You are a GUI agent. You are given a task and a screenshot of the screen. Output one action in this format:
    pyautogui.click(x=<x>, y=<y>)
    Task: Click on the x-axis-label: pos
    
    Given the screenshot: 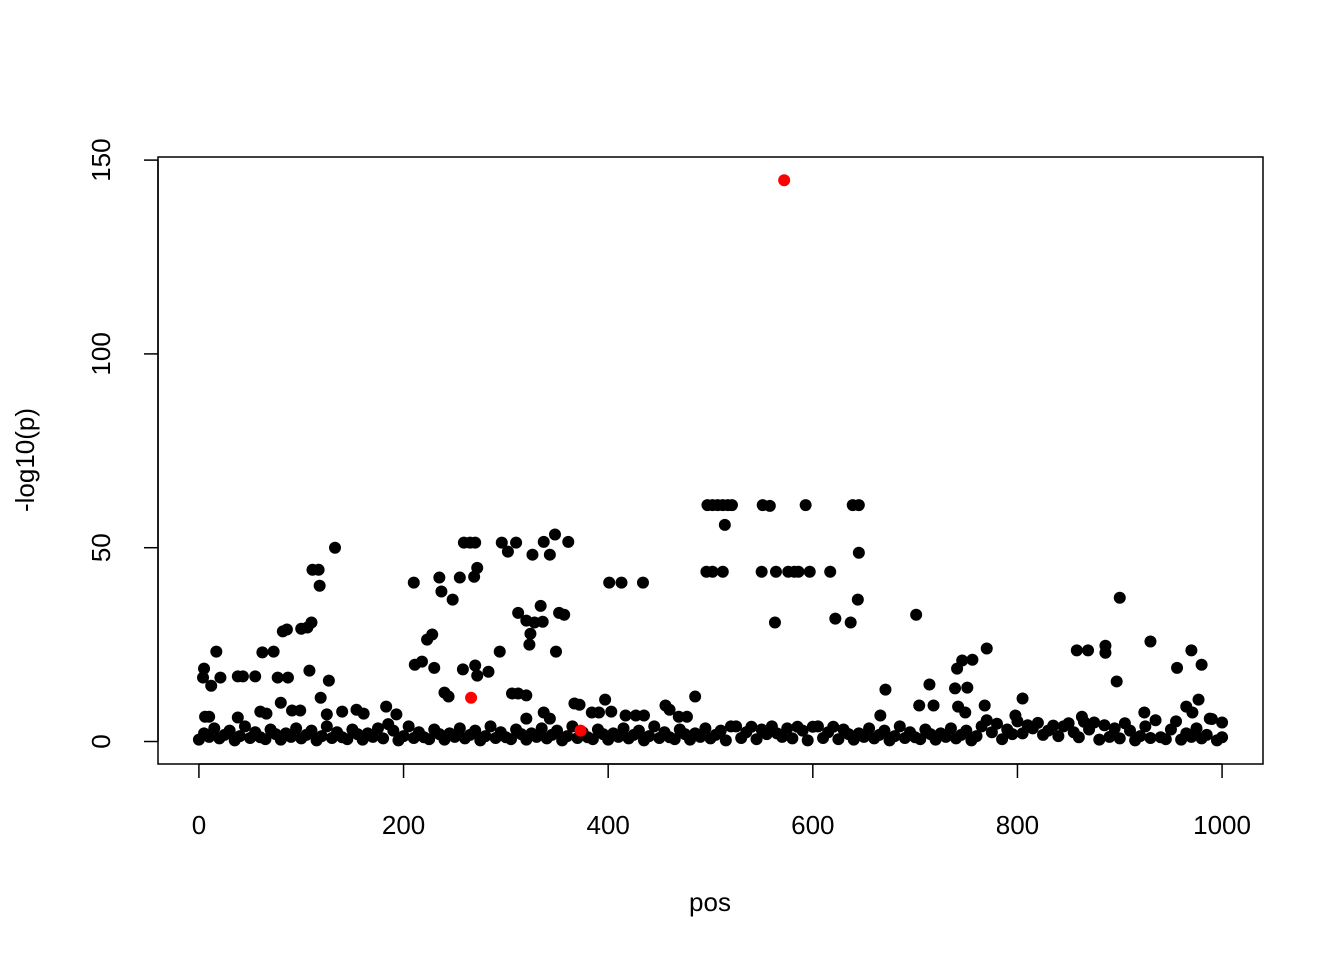 What is the action you would take?
    pyautogui.click(x=710, y=902)
    